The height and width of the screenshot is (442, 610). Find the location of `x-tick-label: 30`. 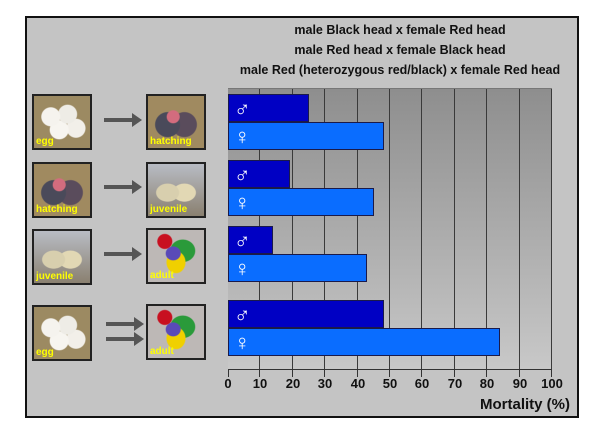

x-tick-label: 30 is located at coordinates (325, 383).